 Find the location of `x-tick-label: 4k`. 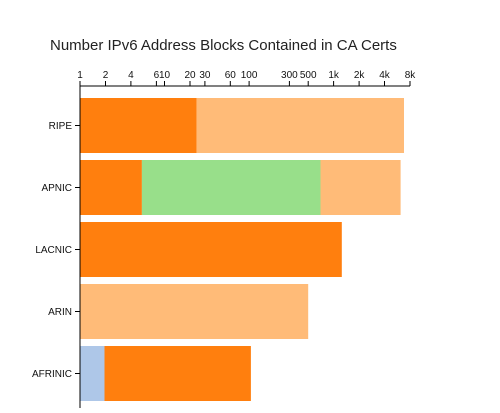

x-tick-label: 4k is located at coordinates (385, 75).